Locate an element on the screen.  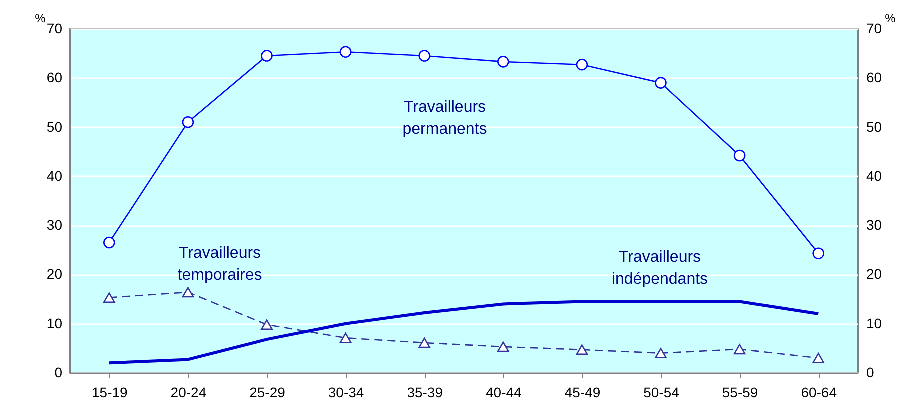
x-tick-label: 20-24 is located at coordinates (188, 392).